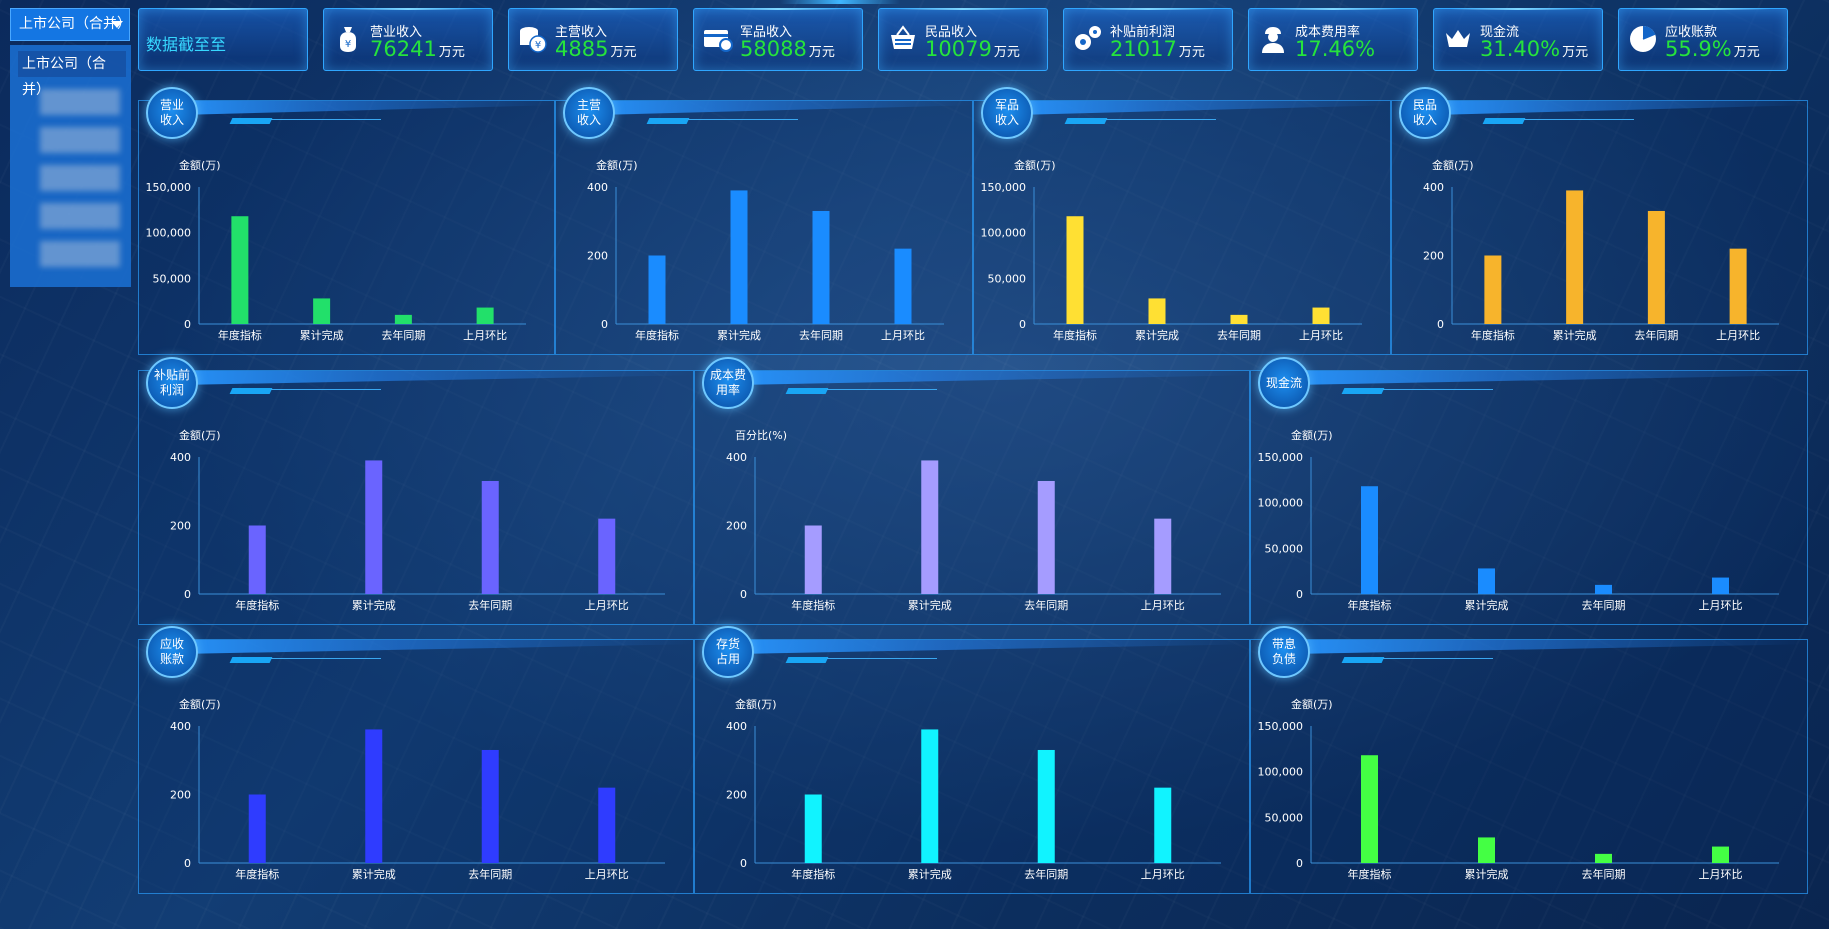 Image resolution: width=1829 pixels, height=929 pixels. I want to click on kpi-label: 主营收入, so click(581, 32).